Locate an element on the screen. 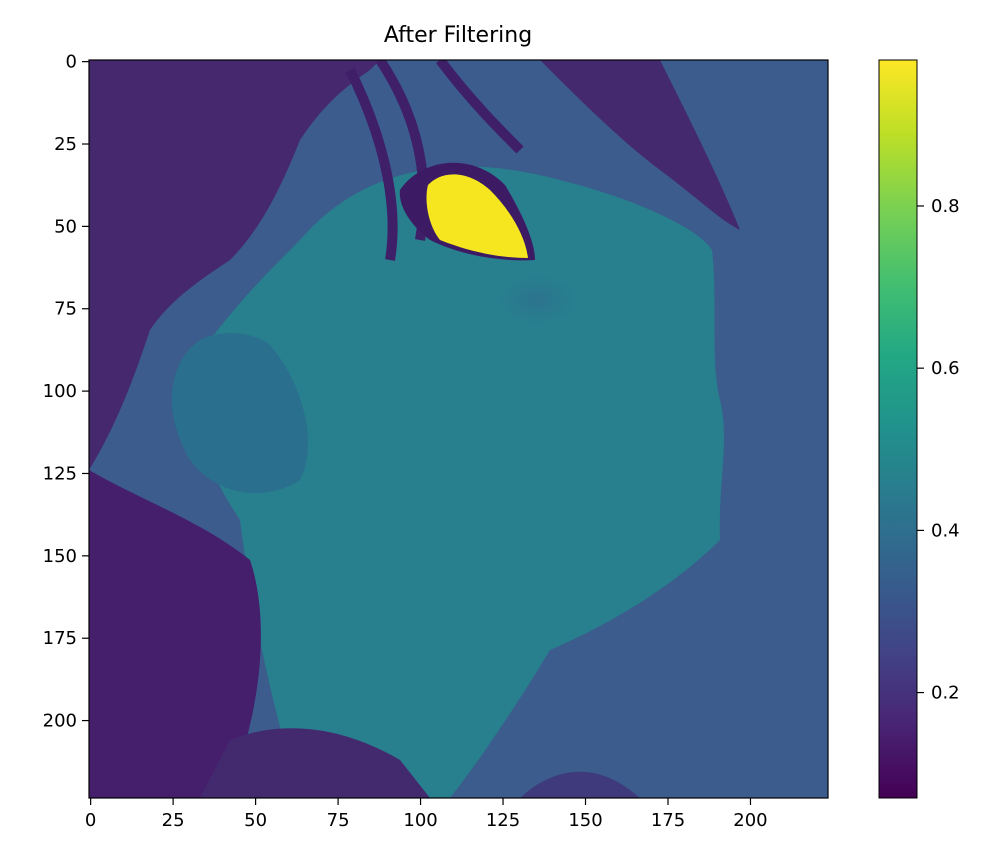  collar-right is located at coordinates (580, 784).